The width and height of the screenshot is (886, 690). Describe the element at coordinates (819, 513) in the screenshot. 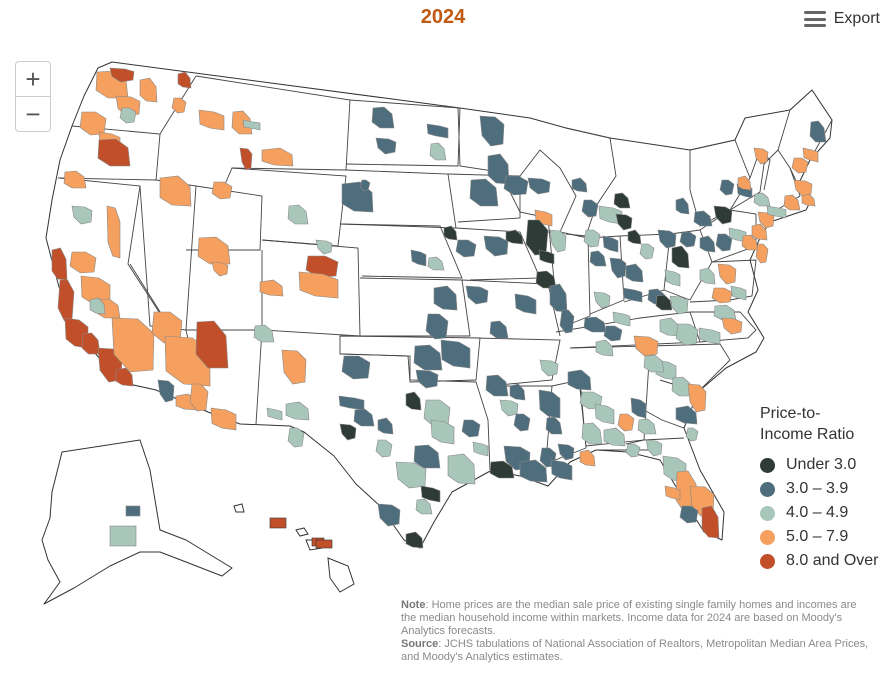

I see `legend-item-4-to-4-9: 4.0 – 4.9` at that location.